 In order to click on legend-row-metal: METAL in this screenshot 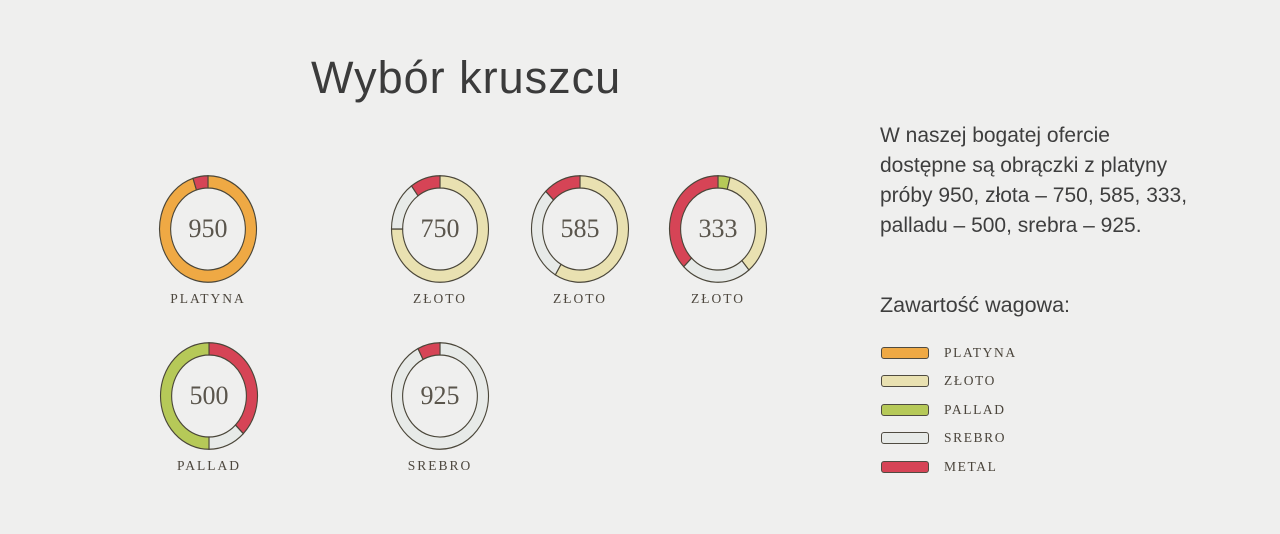, I will do `click(949, 466)`.